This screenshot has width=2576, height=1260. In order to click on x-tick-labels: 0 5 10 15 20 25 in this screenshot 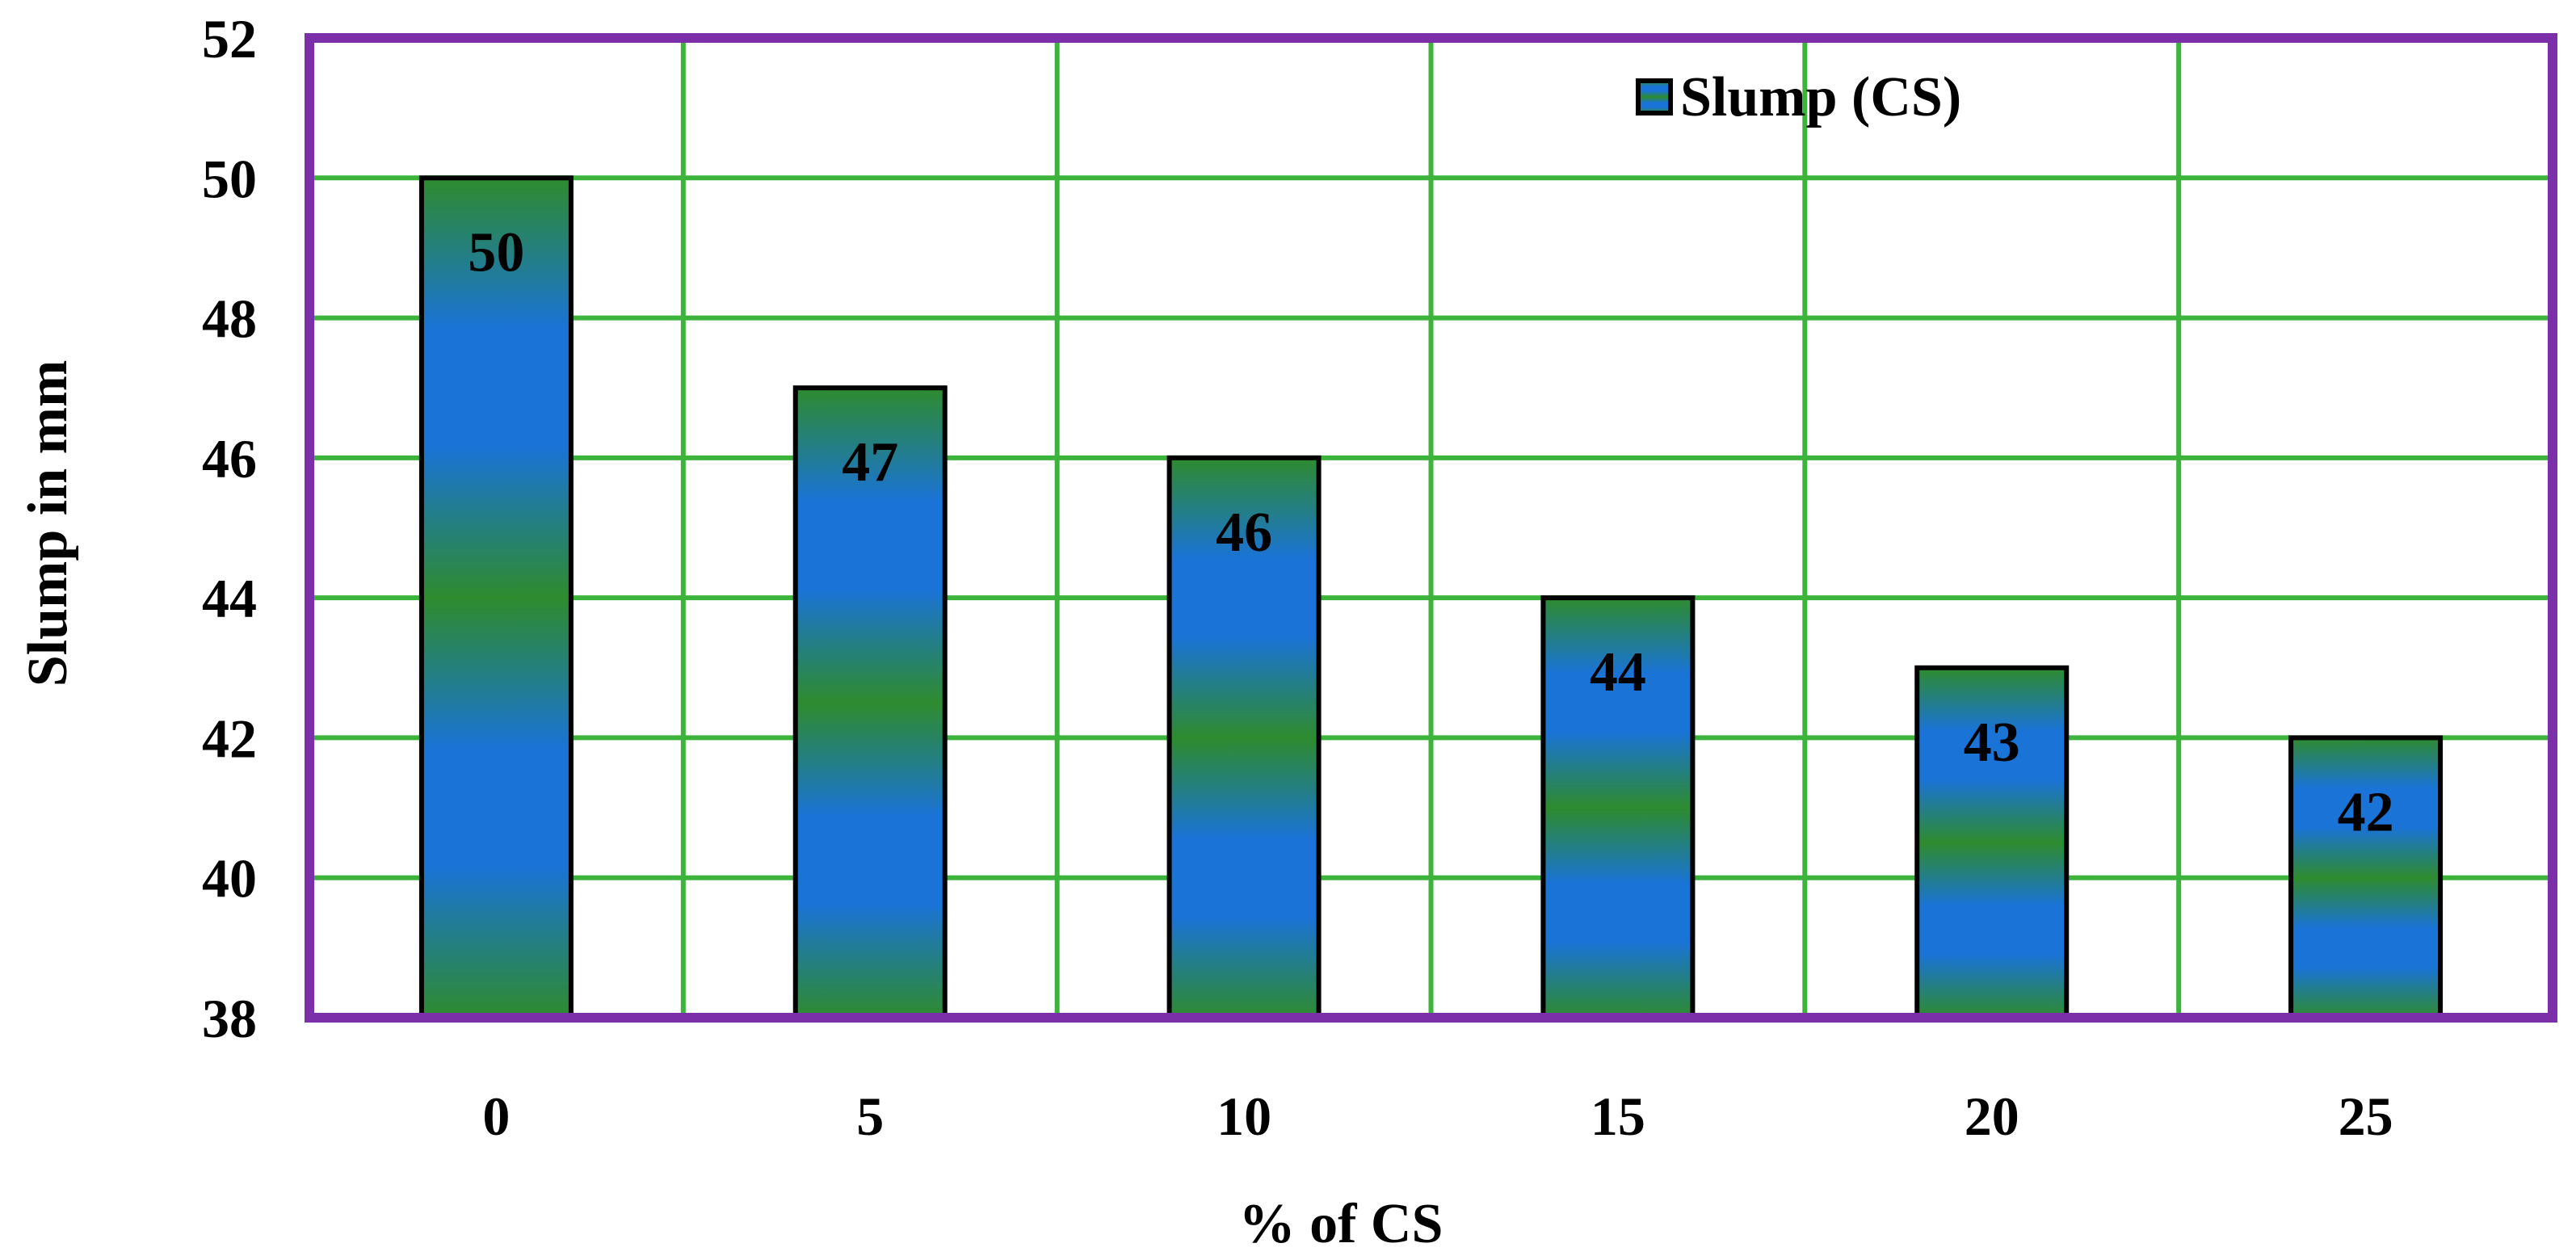, I will do `click(1437, 1117)`.